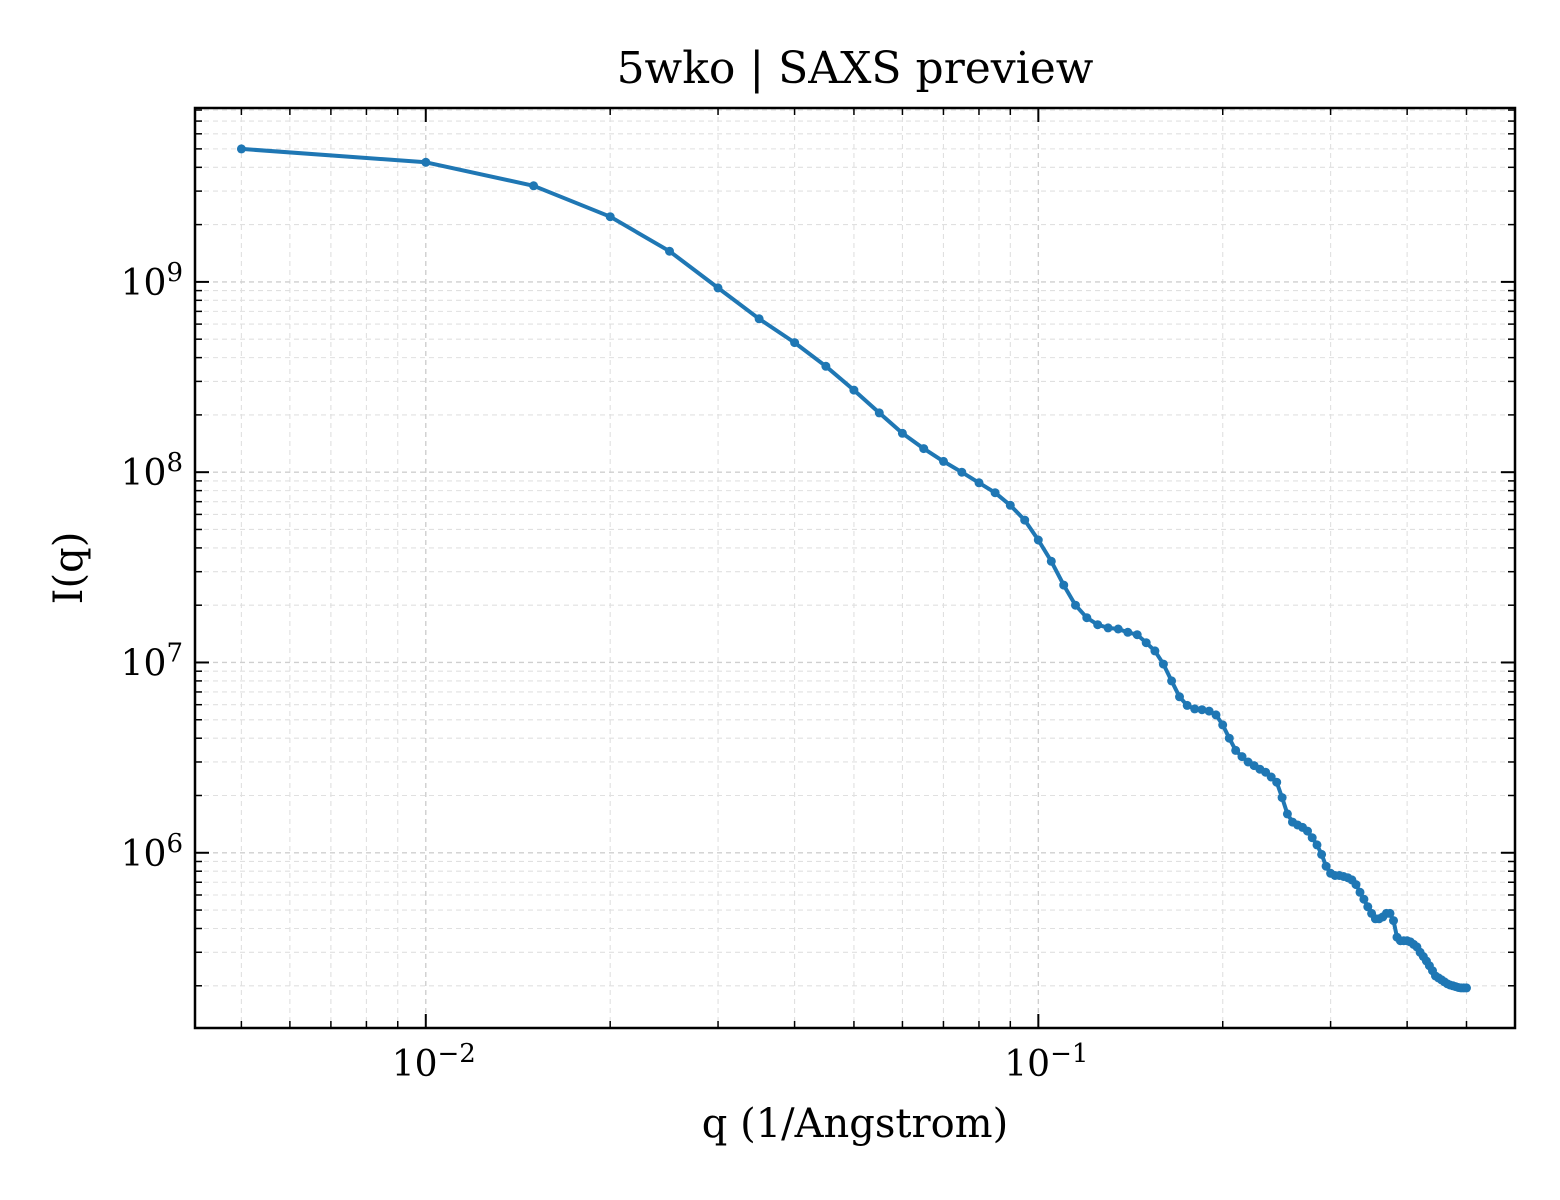 Image resolution: width=1560 pixels, height=1200 pixels. Describe the element at coordinates (152, 852) in the screenshot. I see `y-tick-label: 106` at that location.